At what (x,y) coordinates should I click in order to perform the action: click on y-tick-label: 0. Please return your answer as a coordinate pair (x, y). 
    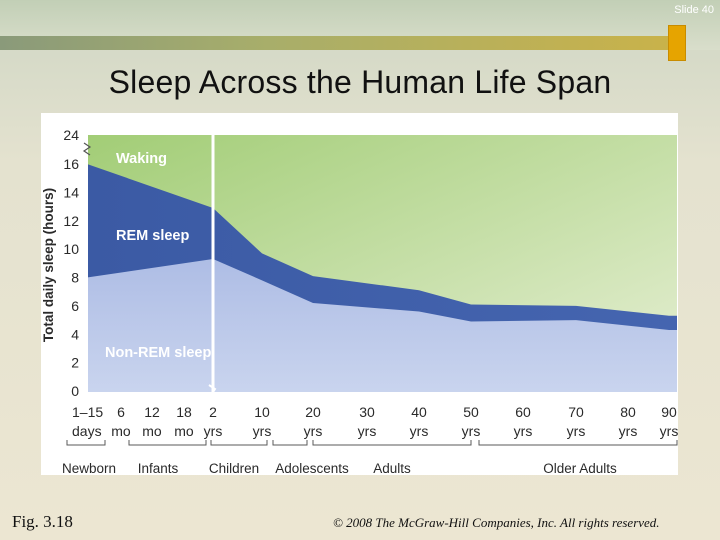
    Looking at the image, I should click on (75, 391).